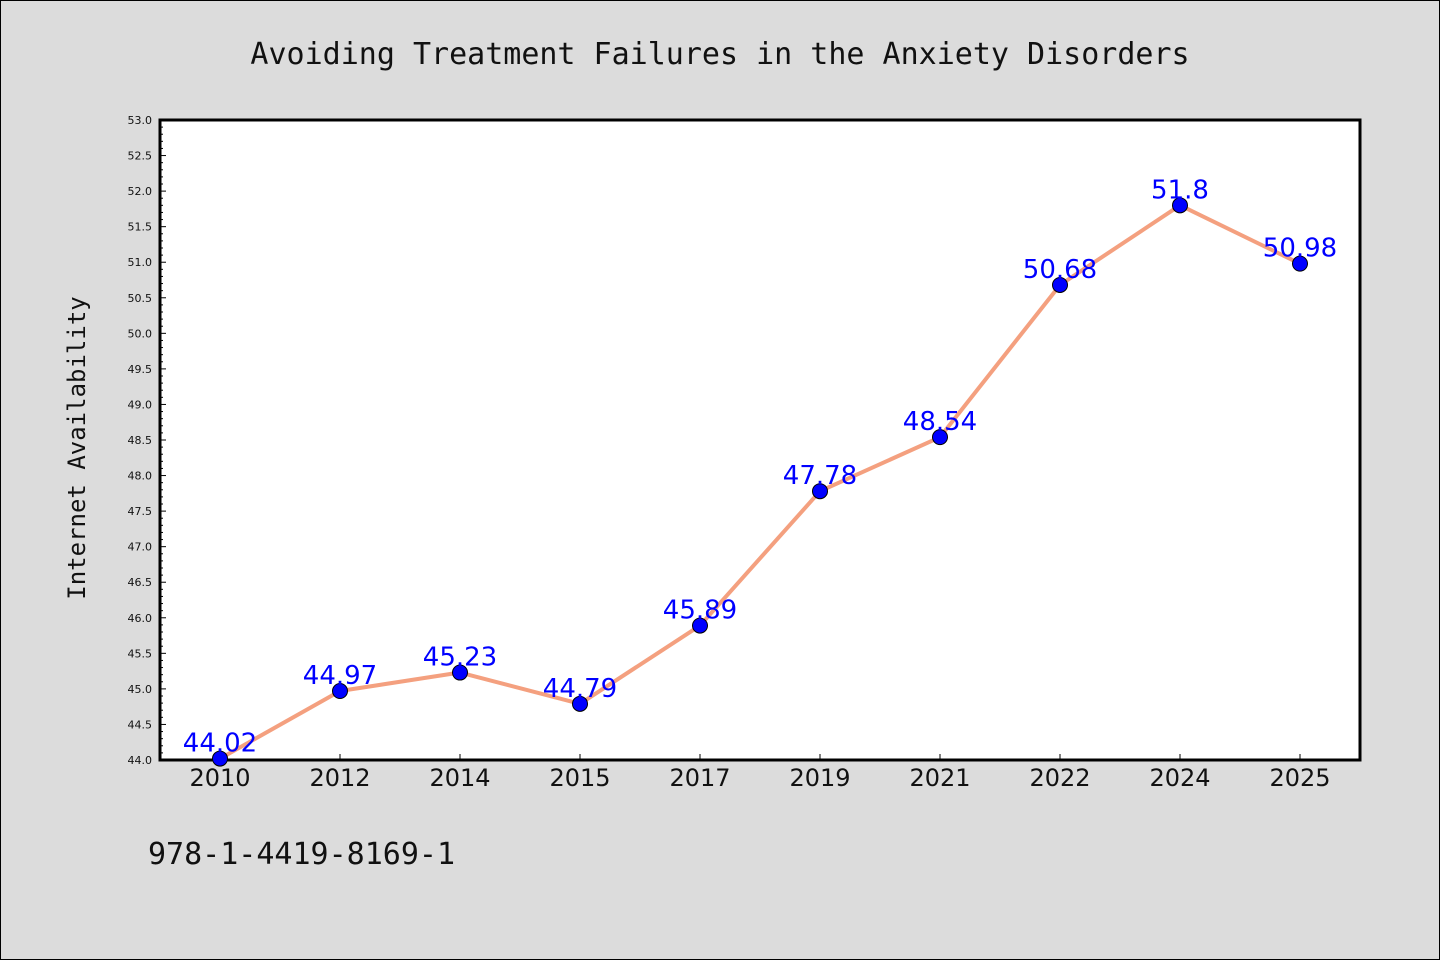  I want to click on data-label: 47.78, so click(820, 476).